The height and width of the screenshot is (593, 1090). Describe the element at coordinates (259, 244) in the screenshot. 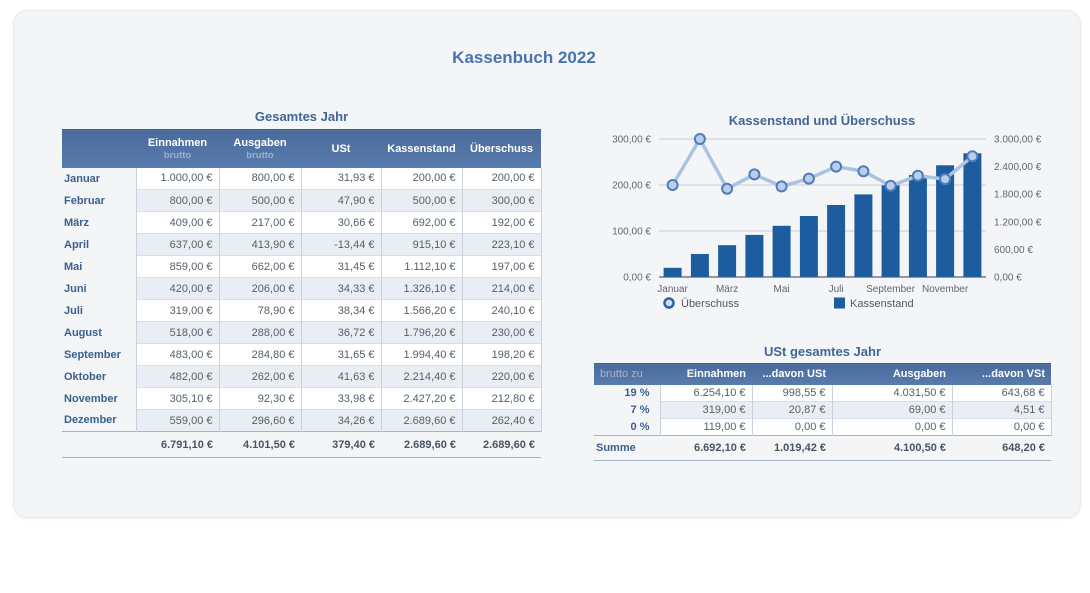

I see `table-cell: 413,90 €` at that location.